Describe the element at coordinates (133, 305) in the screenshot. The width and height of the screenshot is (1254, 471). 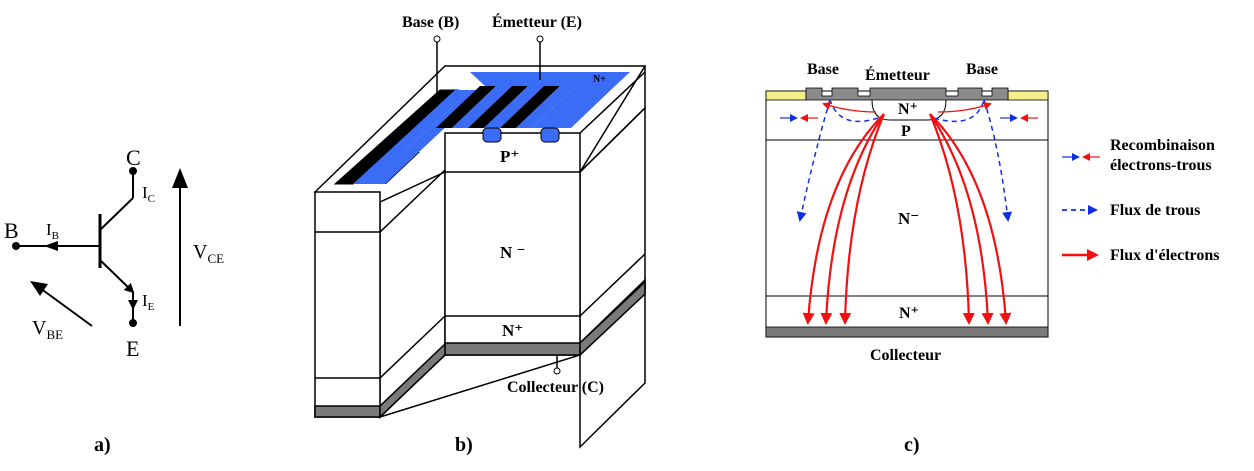
I see `emitter-current-arrow` at that location.